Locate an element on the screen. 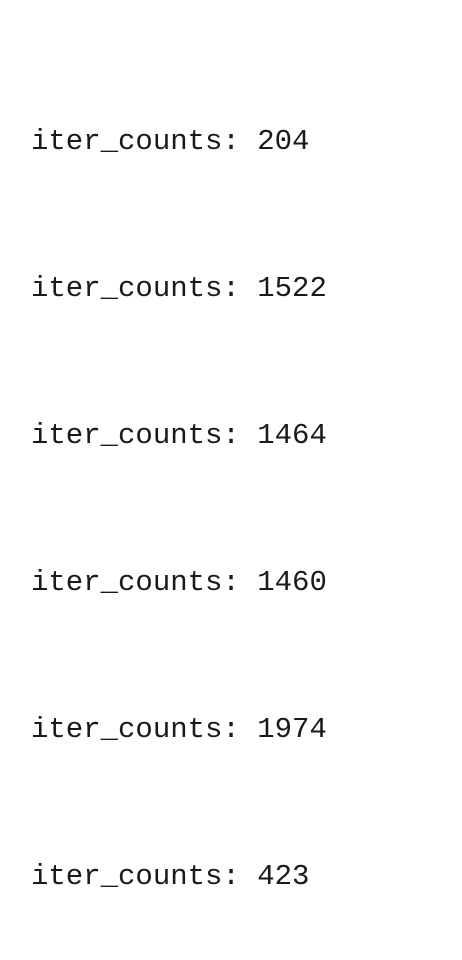  output-line-iter-count: iter_counts: 204 is located at coordinates (170, 141).